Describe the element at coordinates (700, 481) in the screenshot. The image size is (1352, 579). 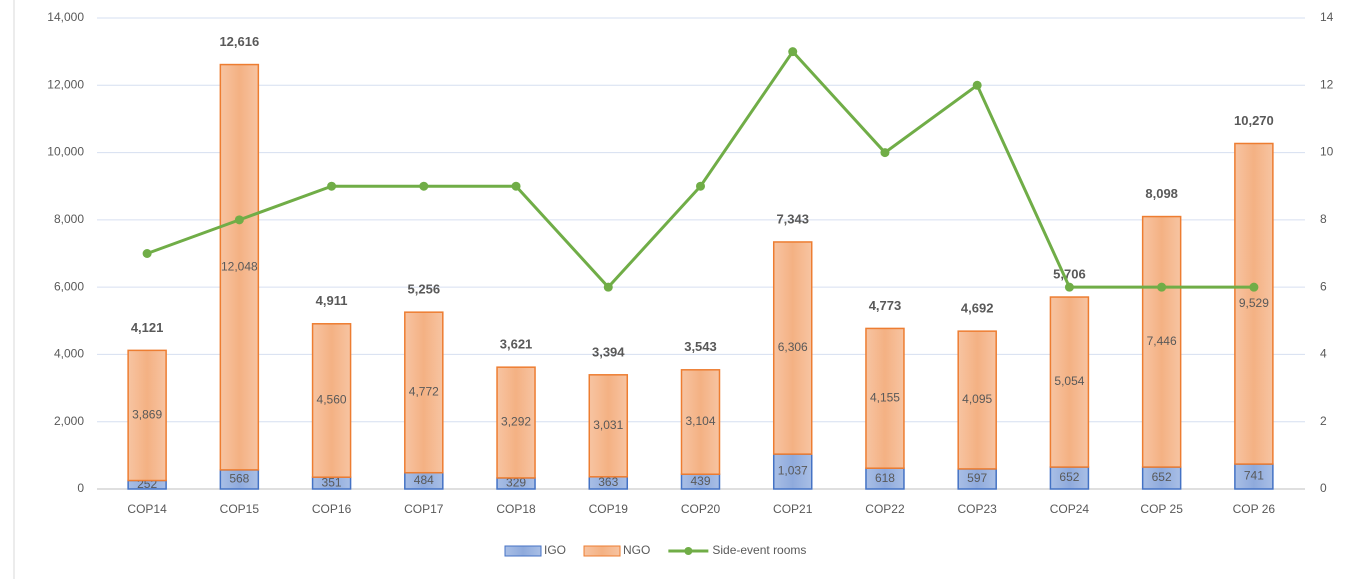
I see `segment-label: 439` at that location.